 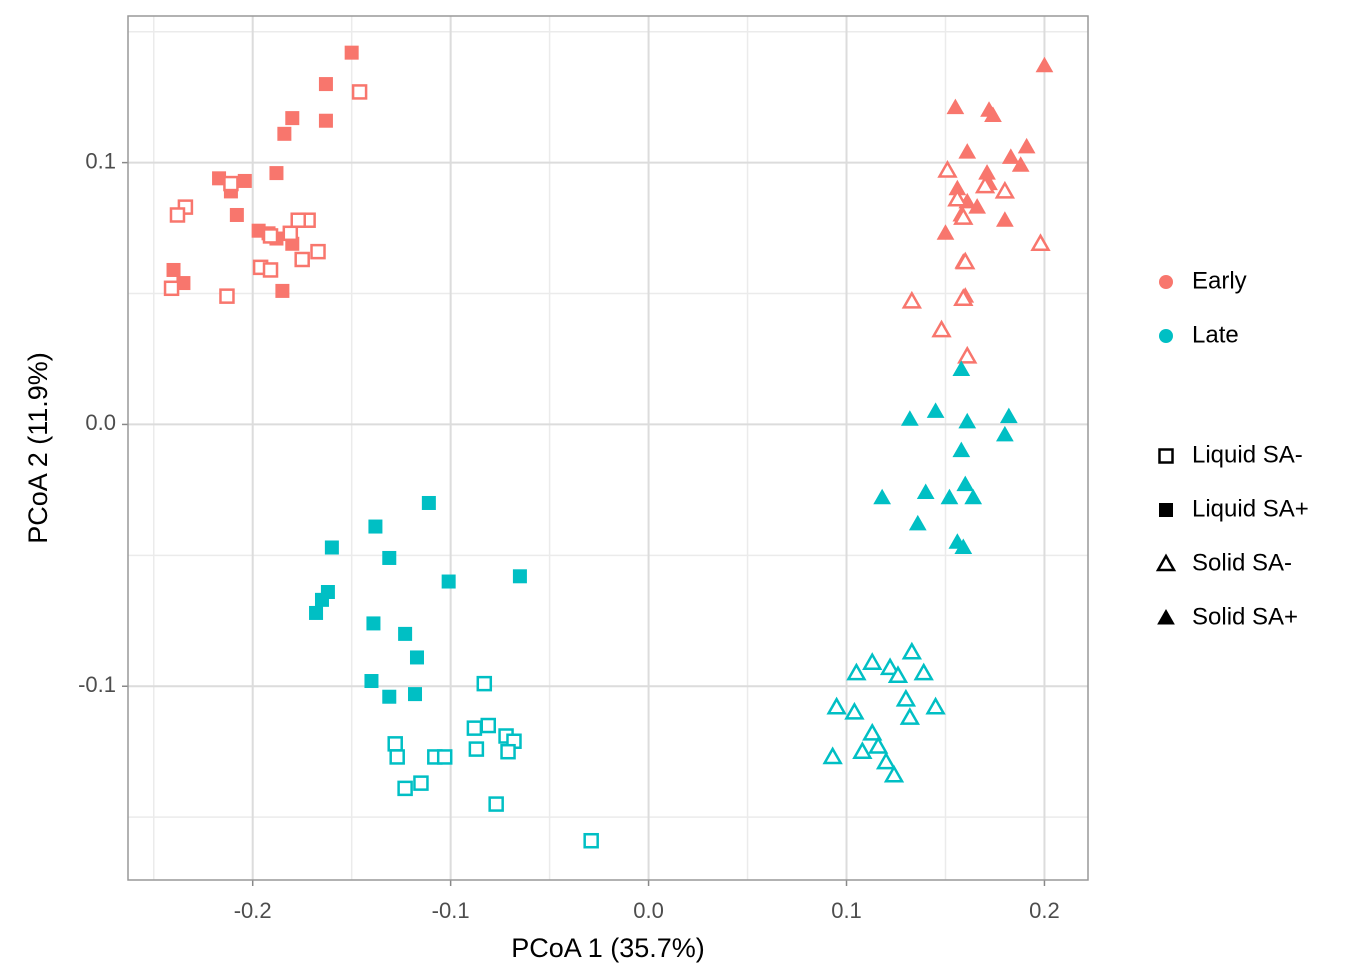 What do you see at coordinates (1250, 508) in the screenshot?
I see `legend-label: Liquid SA+` at bounding box center [1250, 508].